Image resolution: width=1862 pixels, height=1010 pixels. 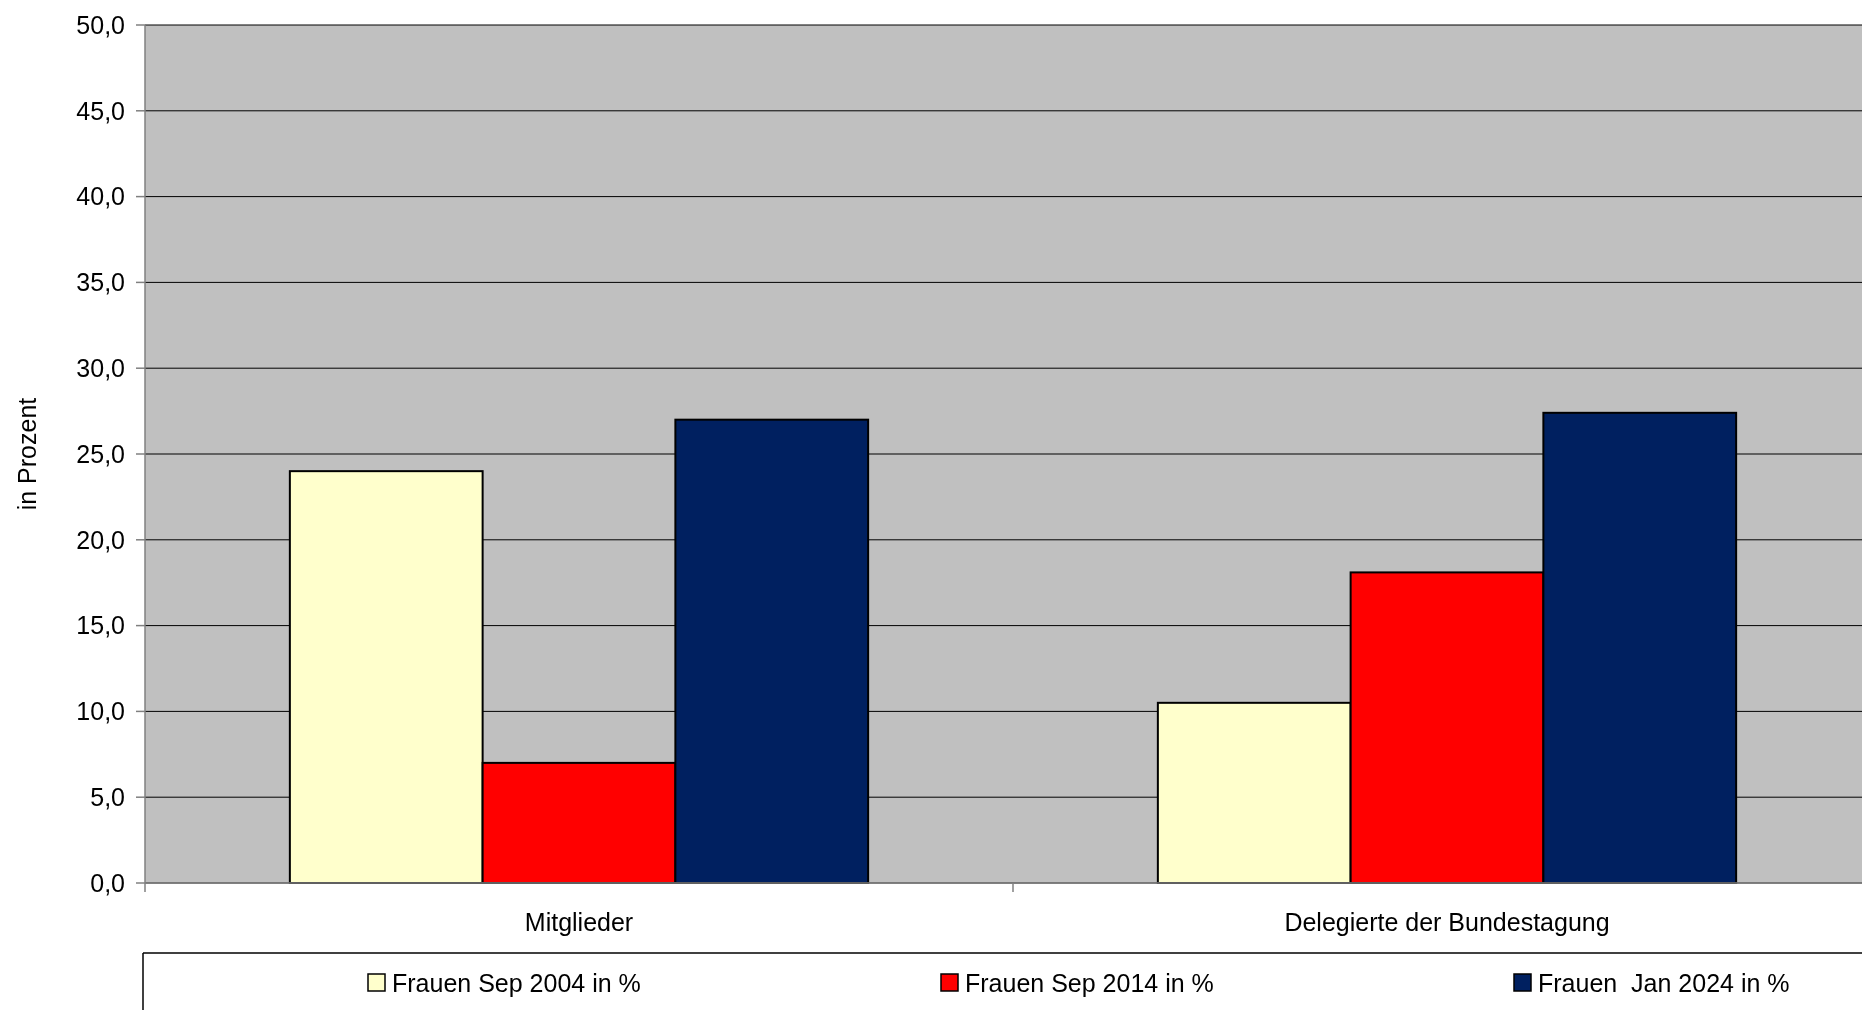 I want to click on y-tick-label: 45,0, so click(x=100, y=110).